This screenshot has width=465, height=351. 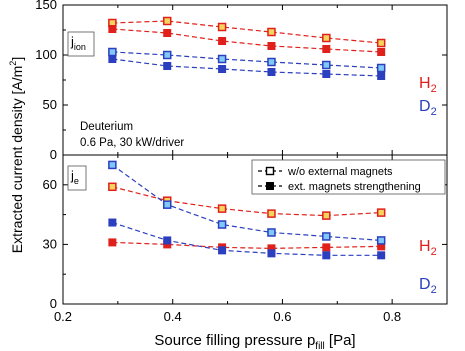 What do you see at coordinates (132, 143) in the screenshot?
I see `annotation-text: 0.6 Pa, 30 kW/driver` at bounding box center [132, 143].